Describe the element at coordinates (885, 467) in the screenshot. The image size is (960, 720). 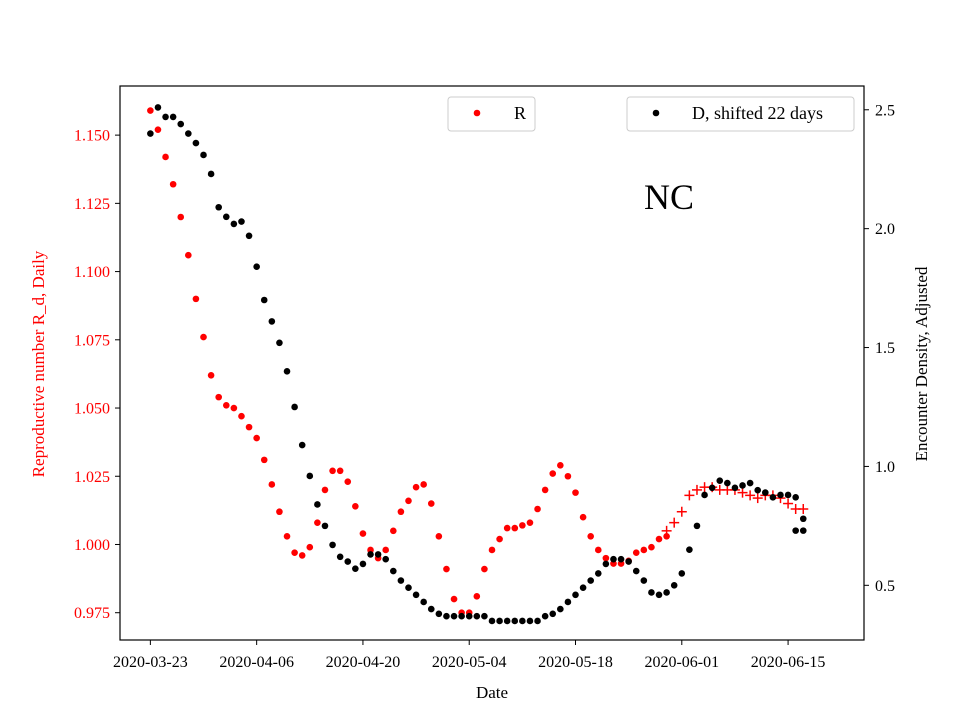
I see `y-right-tick-label: 1.0` at that location.